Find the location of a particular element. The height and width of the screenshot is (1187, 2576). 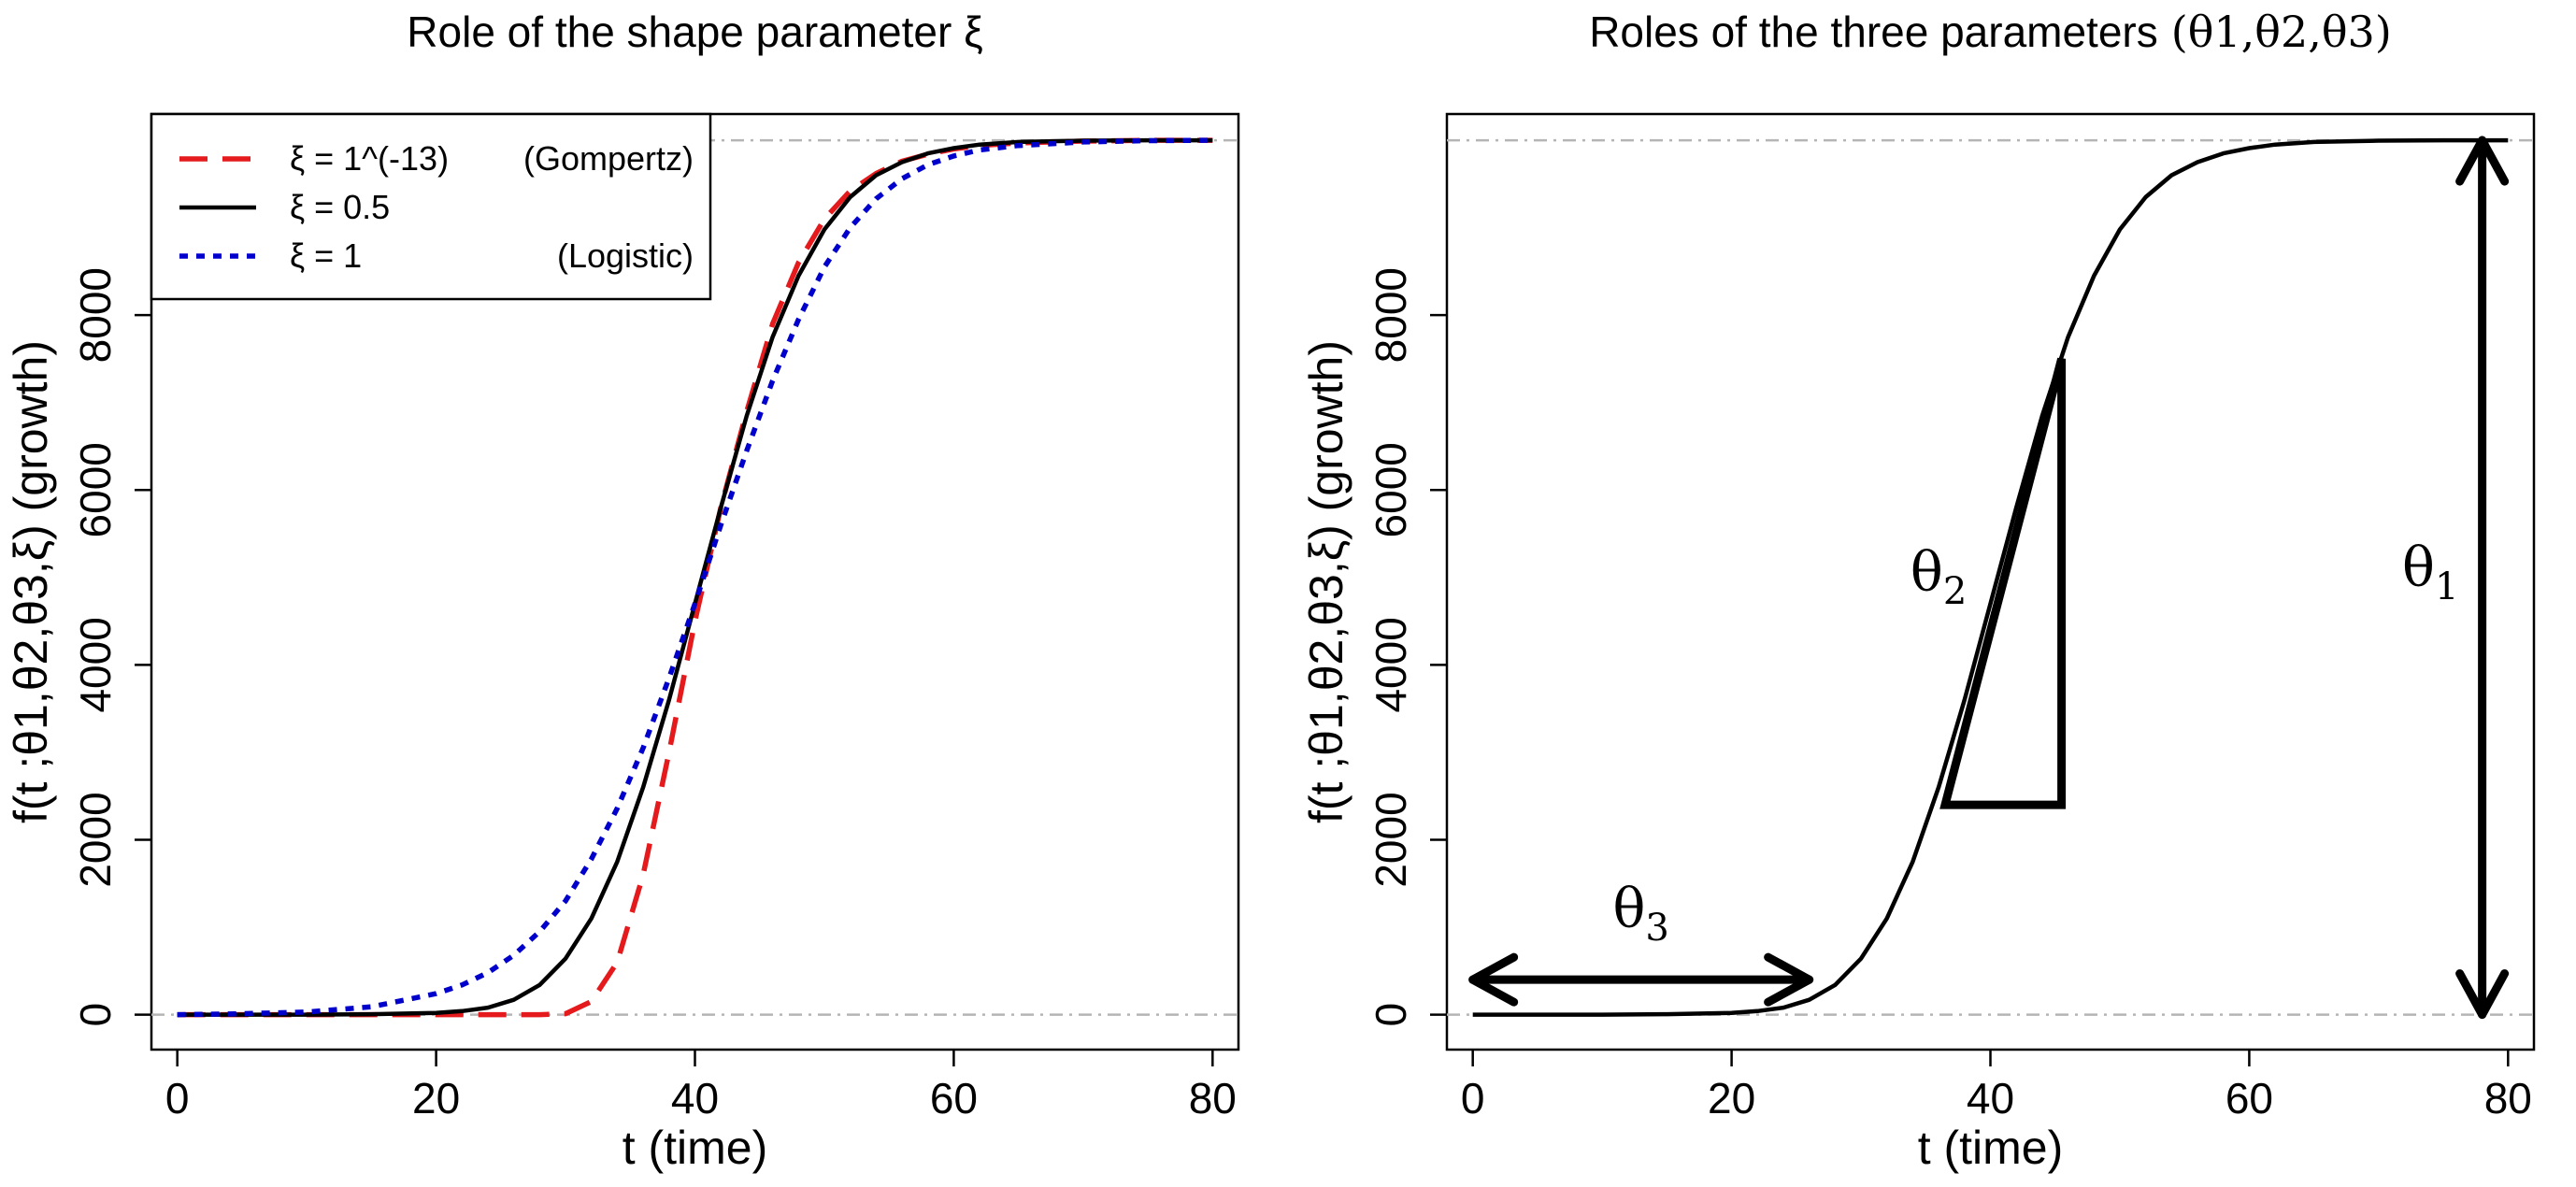

theta2-symbol: θ is located at coordinates (1927, 572).